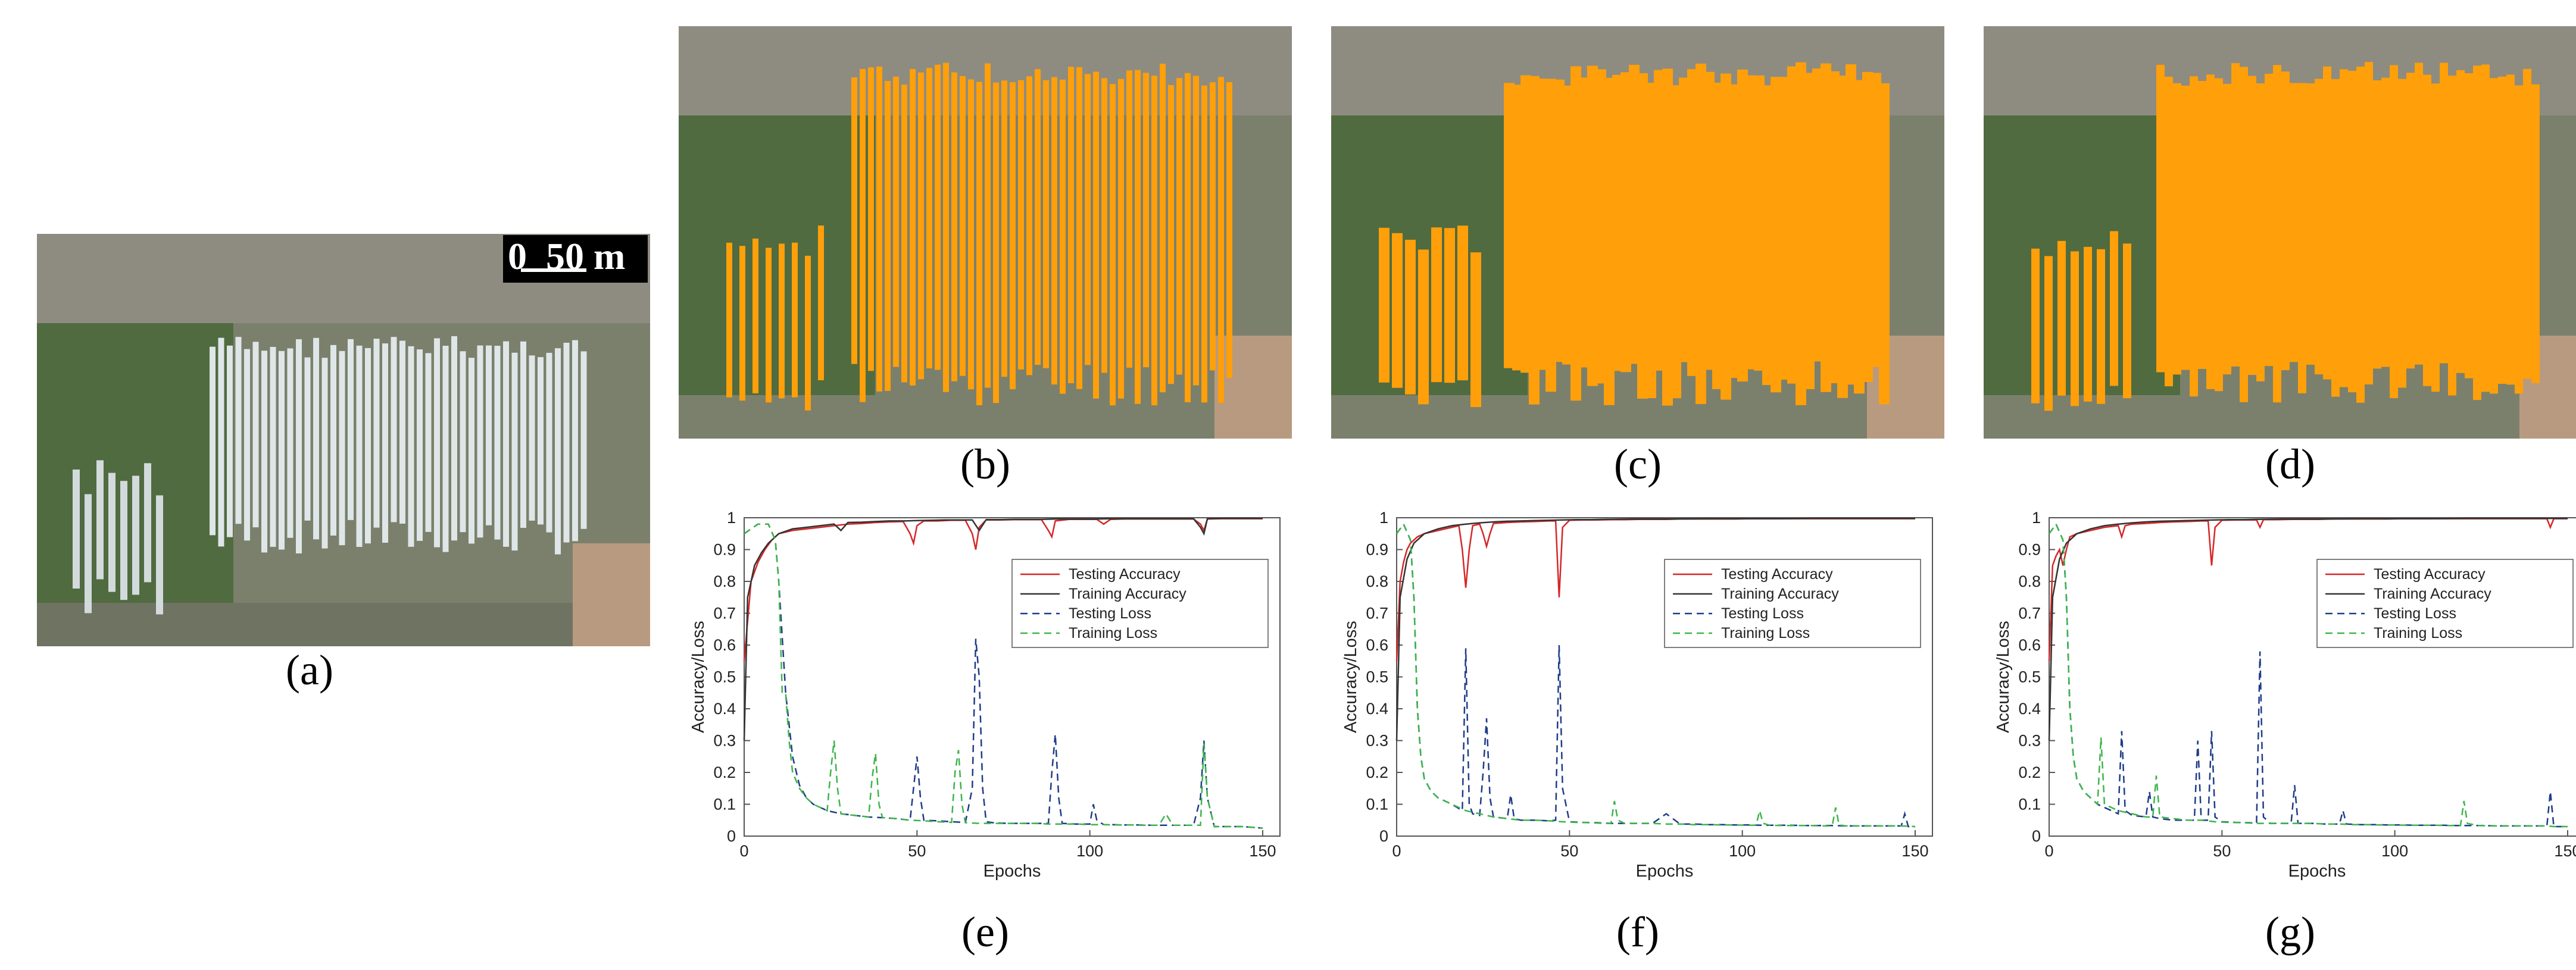  I want to click on legend-label: Training Loss, so click(1765, 633).